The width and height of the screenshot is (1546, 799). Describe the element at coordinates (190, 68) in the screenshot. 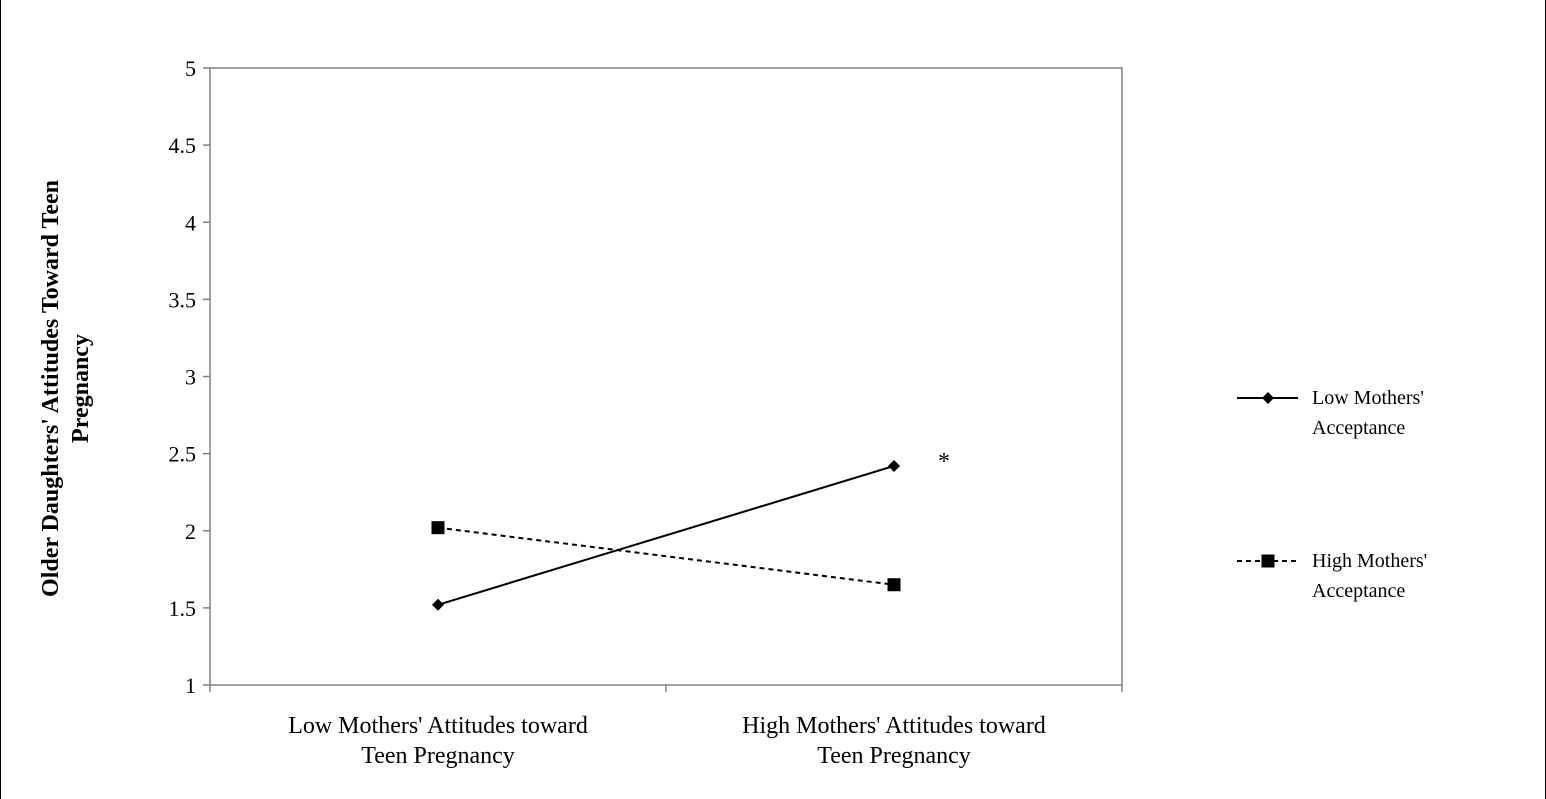

I see `y-tick-label: 5` at that location.